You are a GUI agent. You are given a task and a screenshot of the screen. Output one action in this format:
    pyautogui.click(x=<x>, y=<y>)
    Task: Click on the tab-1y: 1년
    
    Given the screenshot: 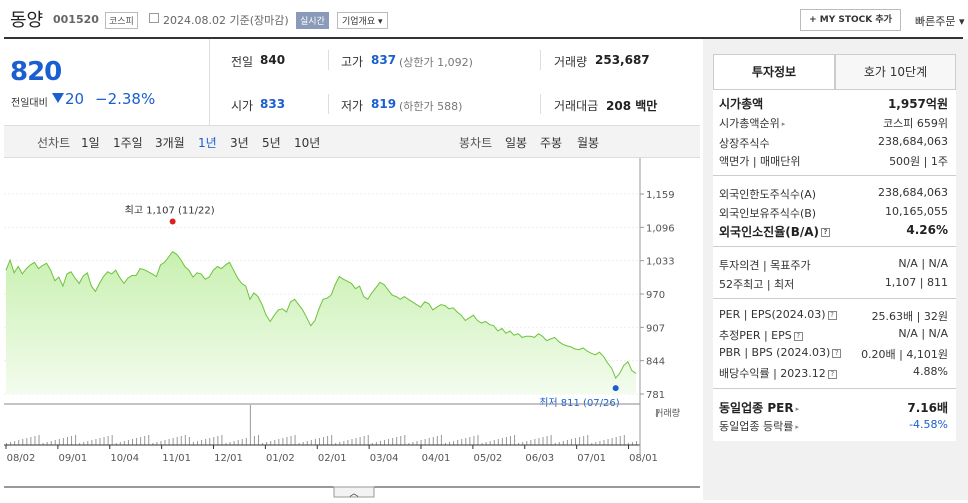 What is the action you would take?
    pyautogui.click(x=207, y=143)
    